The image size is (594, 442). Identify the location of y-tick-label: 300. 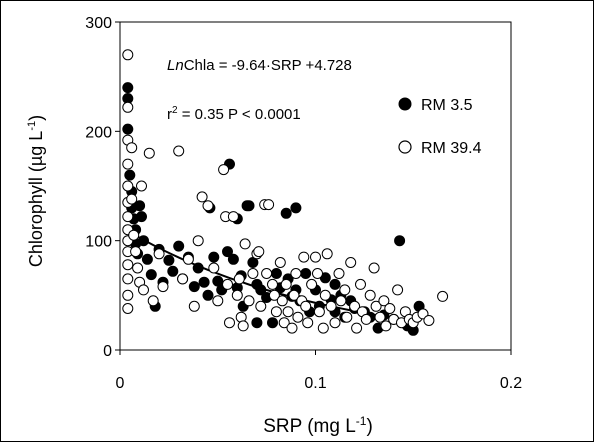
(98, 23).